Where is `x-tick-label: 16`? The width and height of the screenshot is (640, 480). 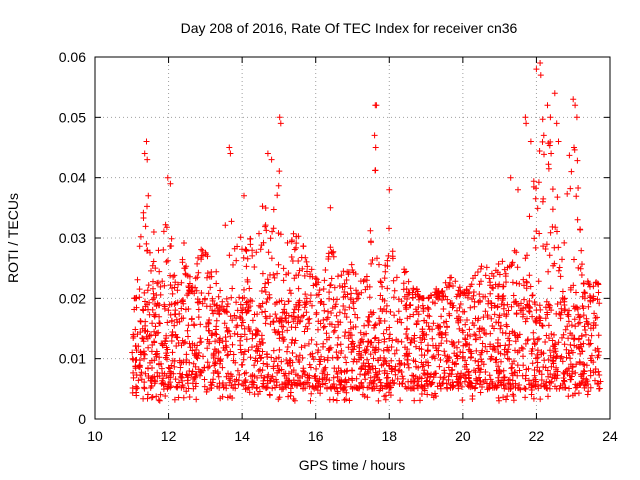 x-tick-label: 16 is located at coordinates (316, 436).